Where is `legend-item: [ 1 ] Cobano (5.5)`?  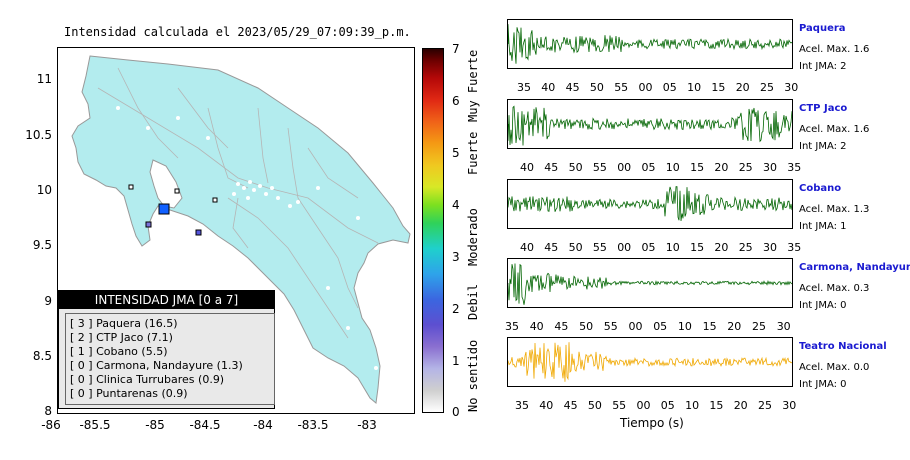 legend-item: [ 1 ] Cobano (5.5) is located at coordinates (119, 351).